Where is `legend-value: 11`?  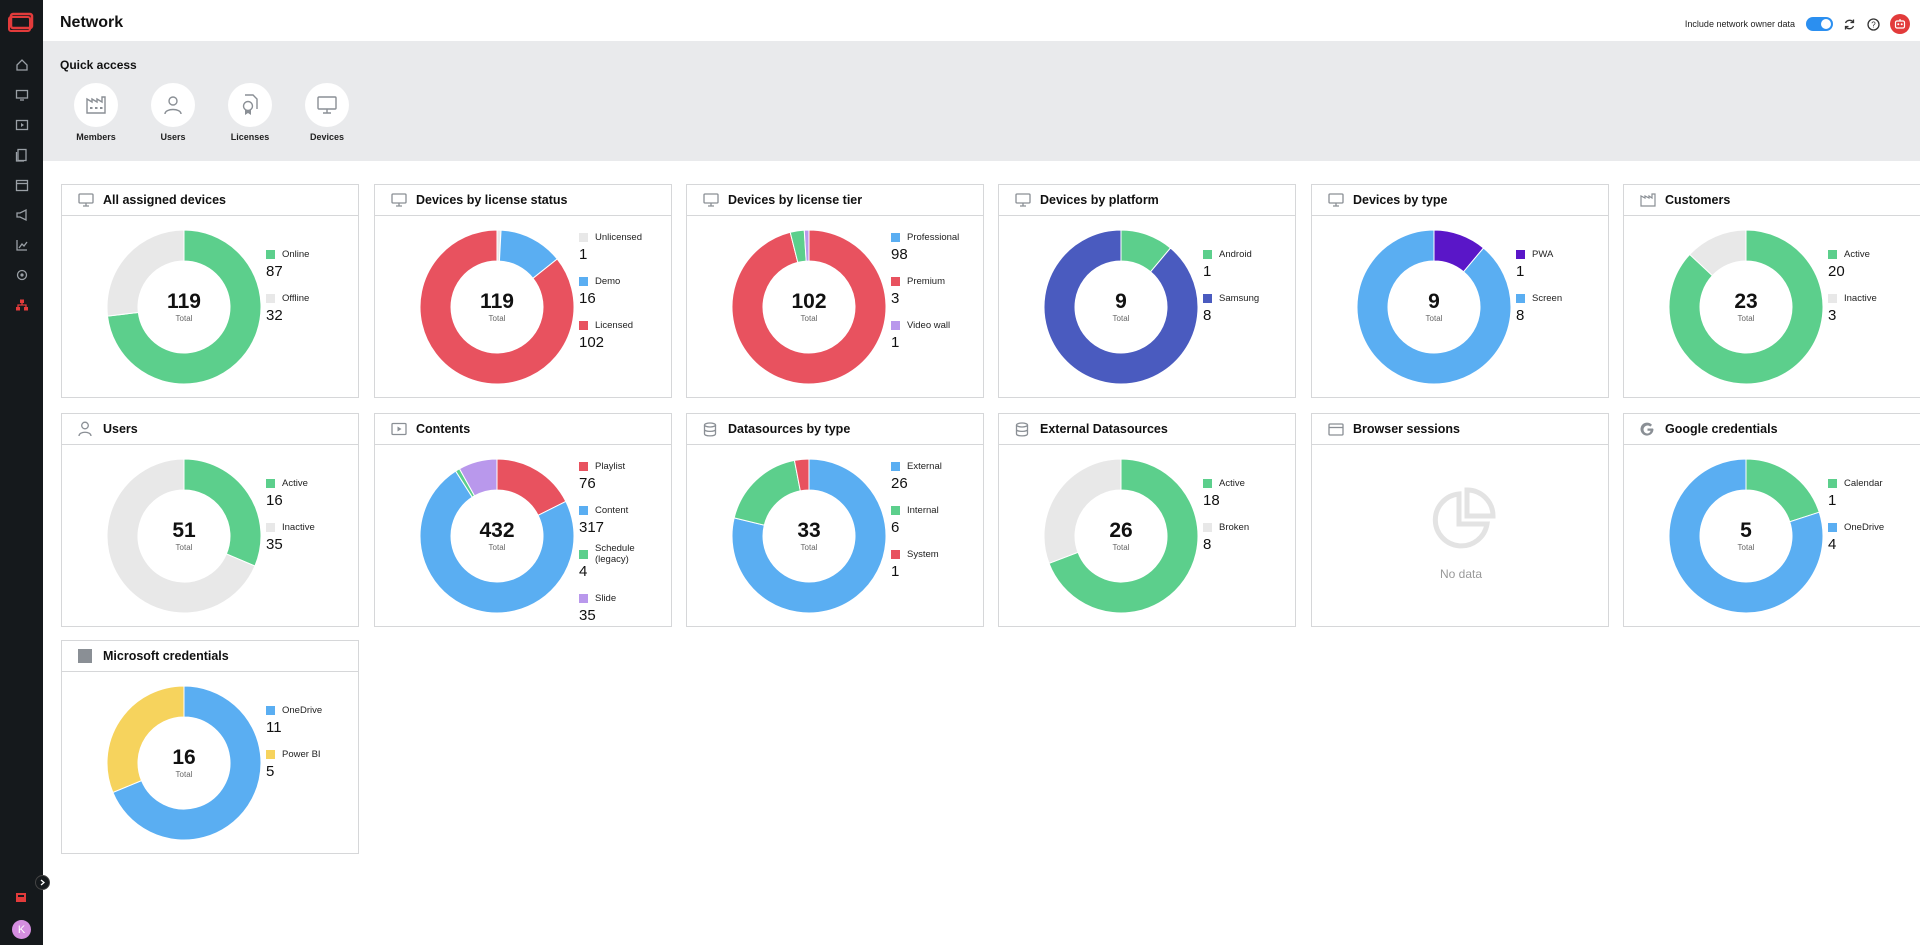
legend-value: 11 is located at coordinates (274, 727).